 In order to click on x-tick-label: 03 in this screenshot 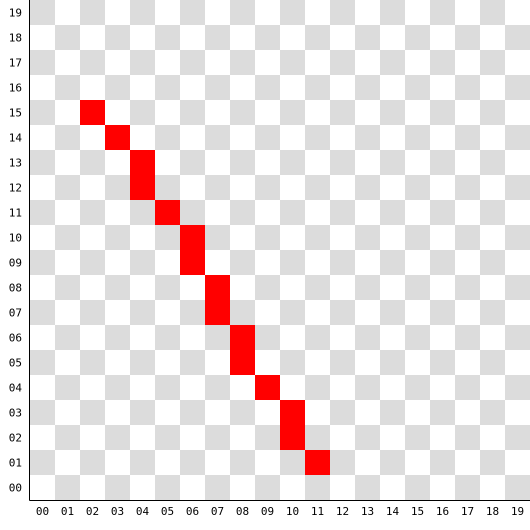, I will do `click(117, 511)`.